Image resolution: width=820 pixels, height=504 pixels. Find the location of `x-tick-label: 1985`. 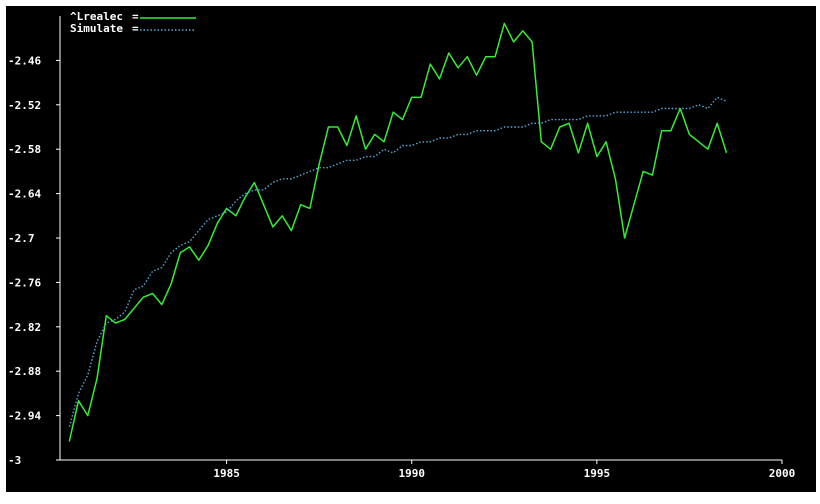

x-tick-label: 1985 is located at coordinates (226, 473).